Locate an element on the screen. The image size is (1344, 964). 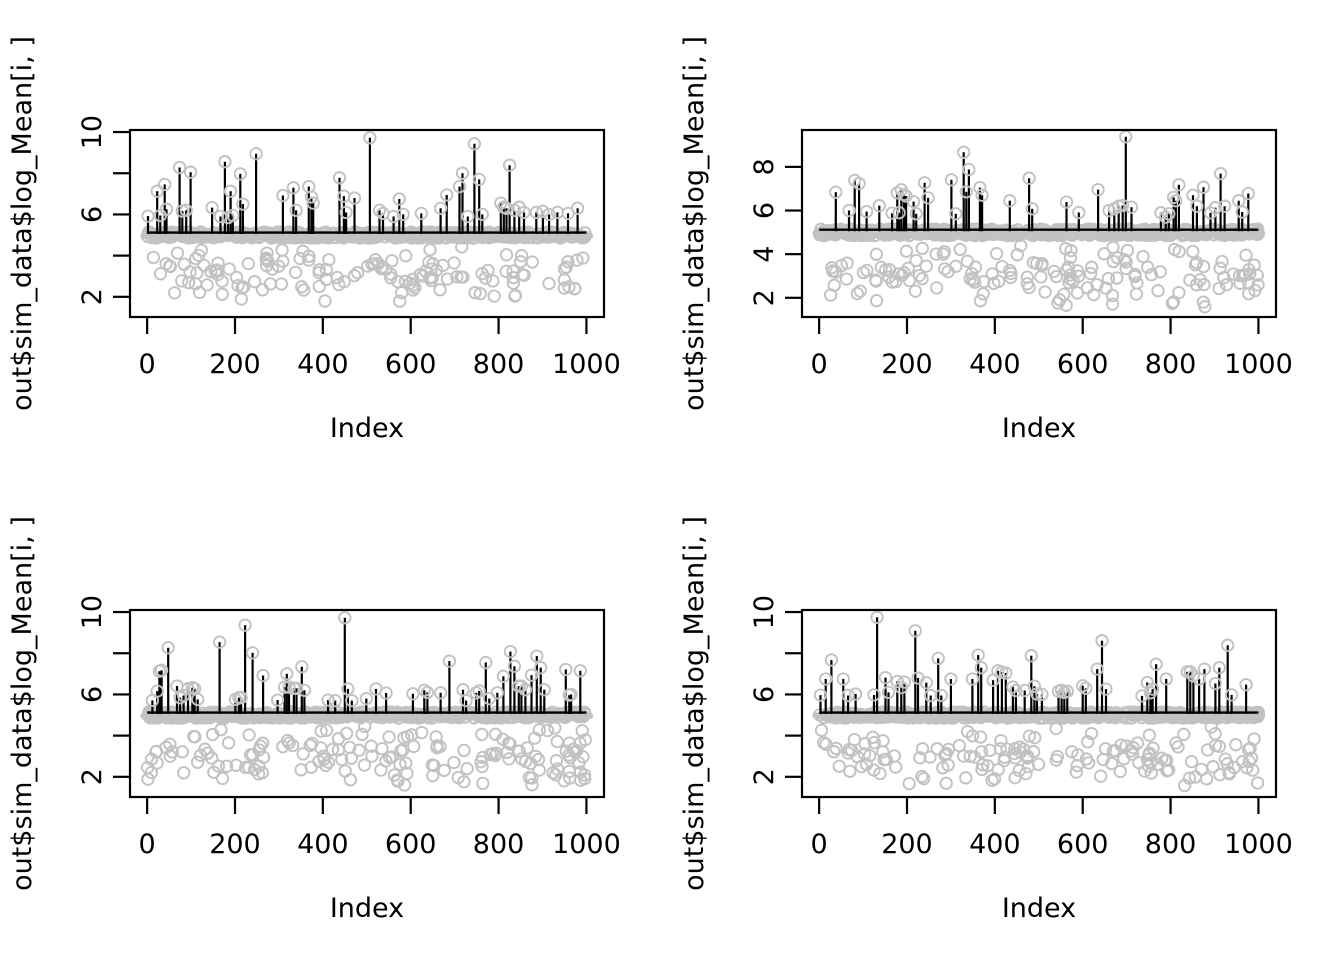
x-tick-label: 800 is located at coordinates (1171, 364).